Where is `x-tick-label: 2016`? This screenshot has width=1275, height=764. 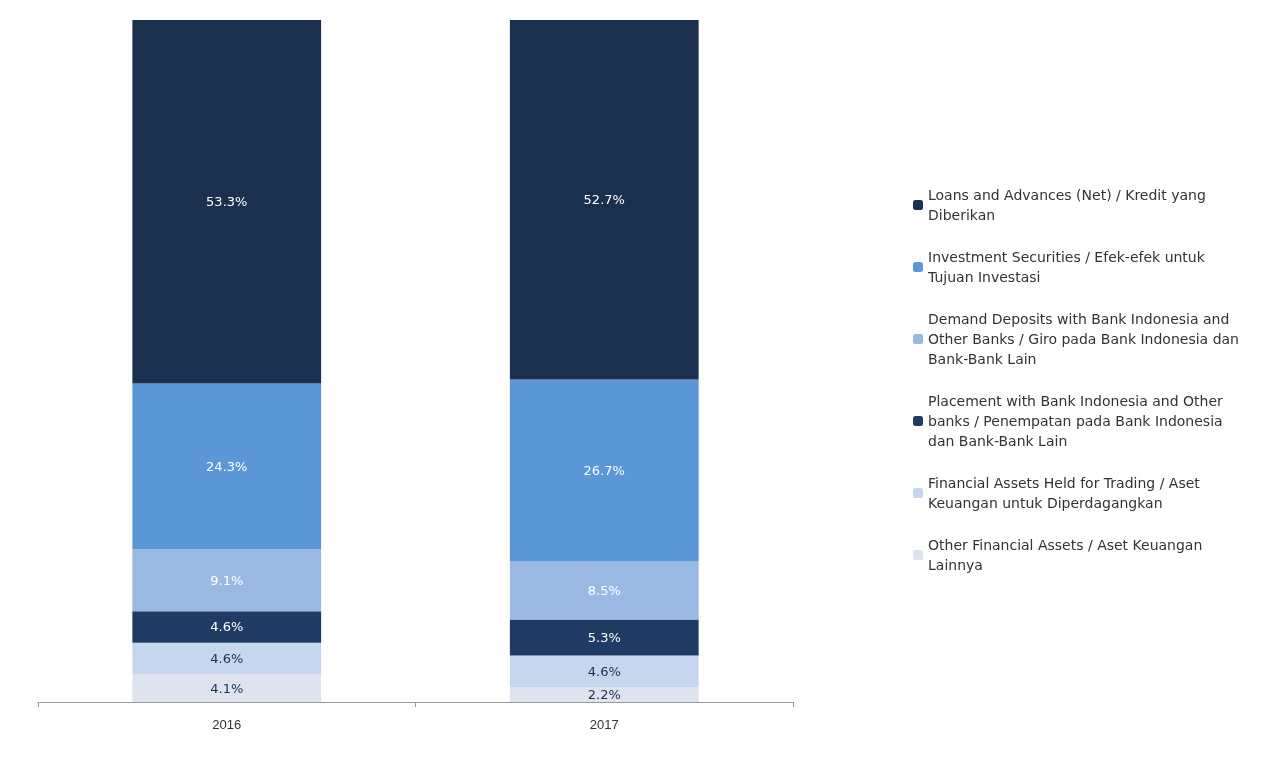 x-tick-label: 2016 is located at coordinates (227, 724).